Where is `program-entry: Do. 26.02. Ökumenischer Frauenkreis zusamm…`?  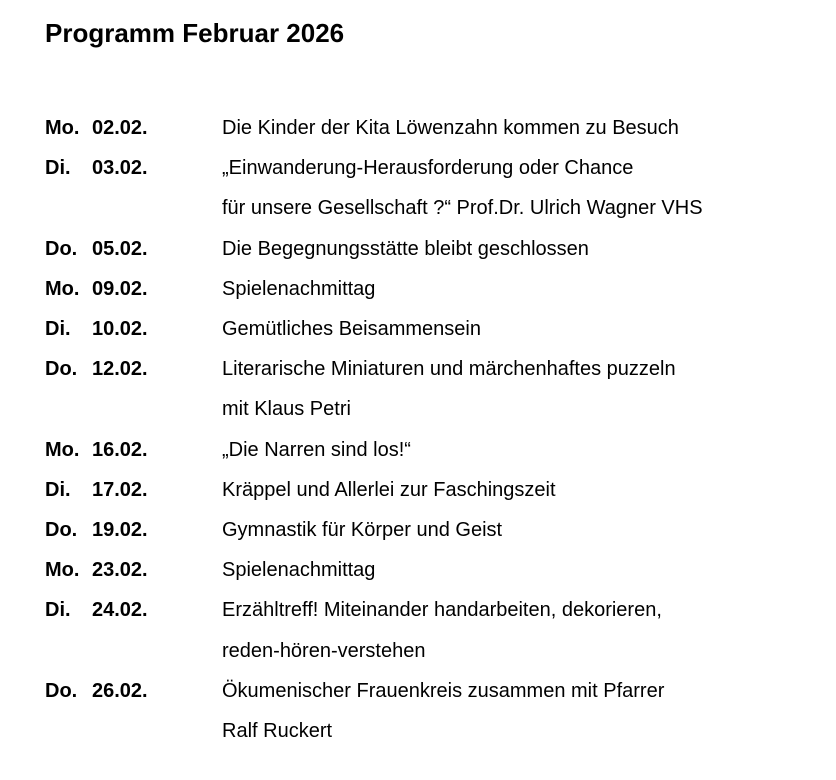 program-entry: Do. 26.02. Ökumenischer Frauenkreis zusamm… is located at coordinates (374, 711).